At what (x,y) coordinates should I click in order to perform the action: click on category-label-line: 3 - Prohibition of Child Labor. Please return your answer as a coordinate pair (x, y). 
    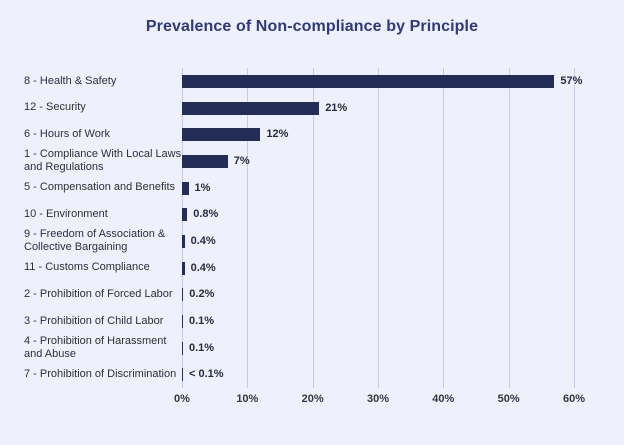
    Looking at the image, I should click on (94, 320).